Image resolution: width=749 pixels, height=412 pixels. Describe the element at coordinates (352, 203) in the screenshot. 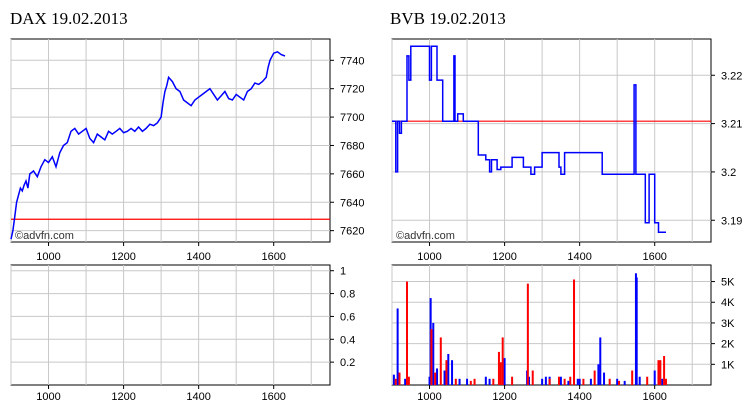

I see `y-tick-label: 7640` at that location.